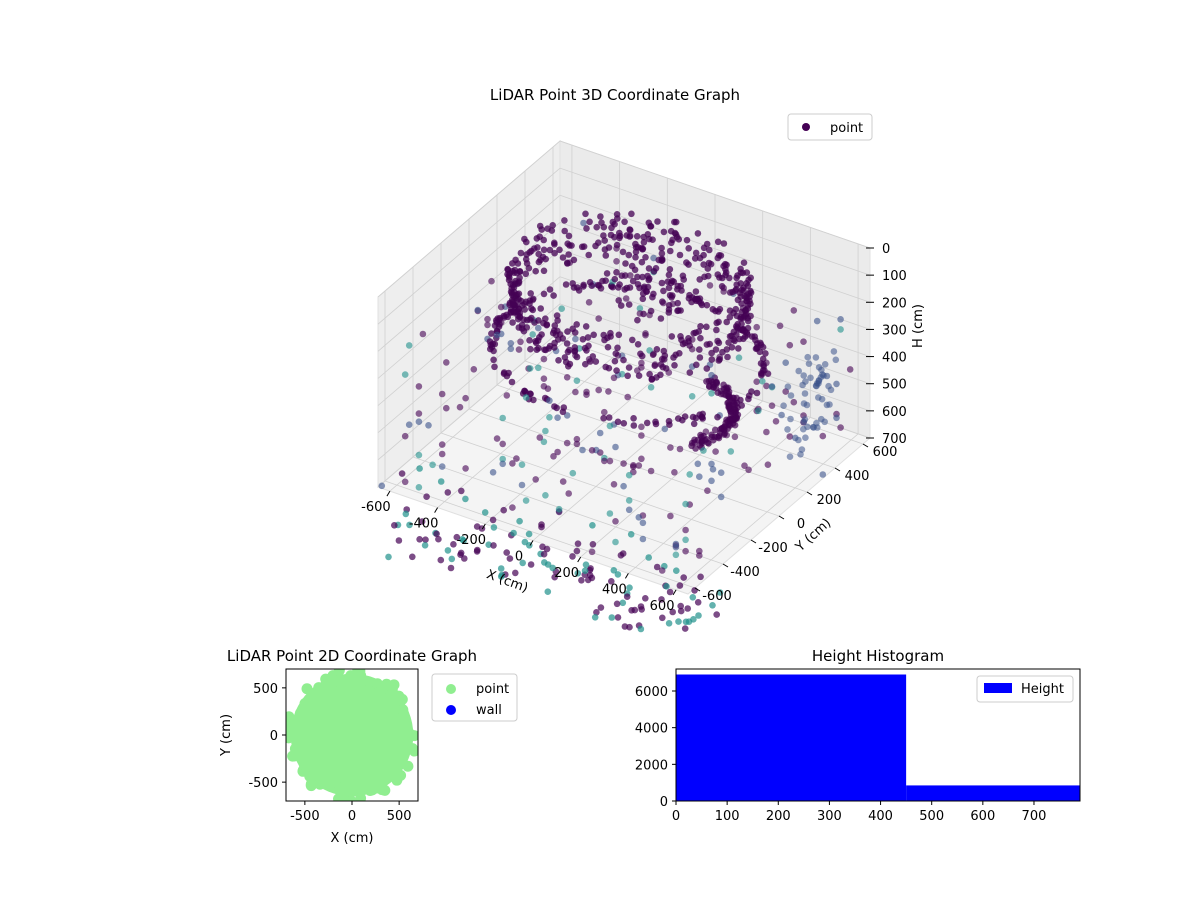 This screenshot has width=1200, height=900. I want to click on height-histogram-bar, so click(791, 737).